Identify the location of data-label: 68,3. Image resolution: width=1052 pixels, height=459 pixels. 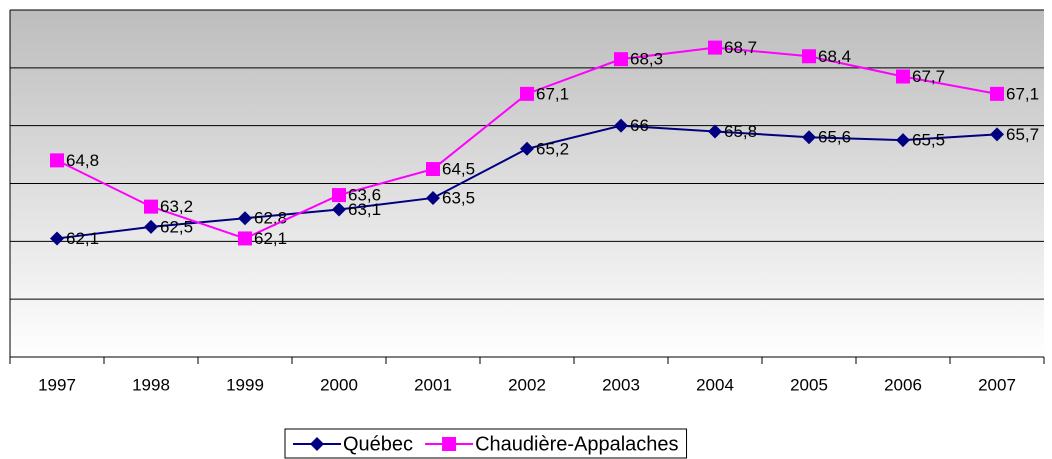
(646, 59).